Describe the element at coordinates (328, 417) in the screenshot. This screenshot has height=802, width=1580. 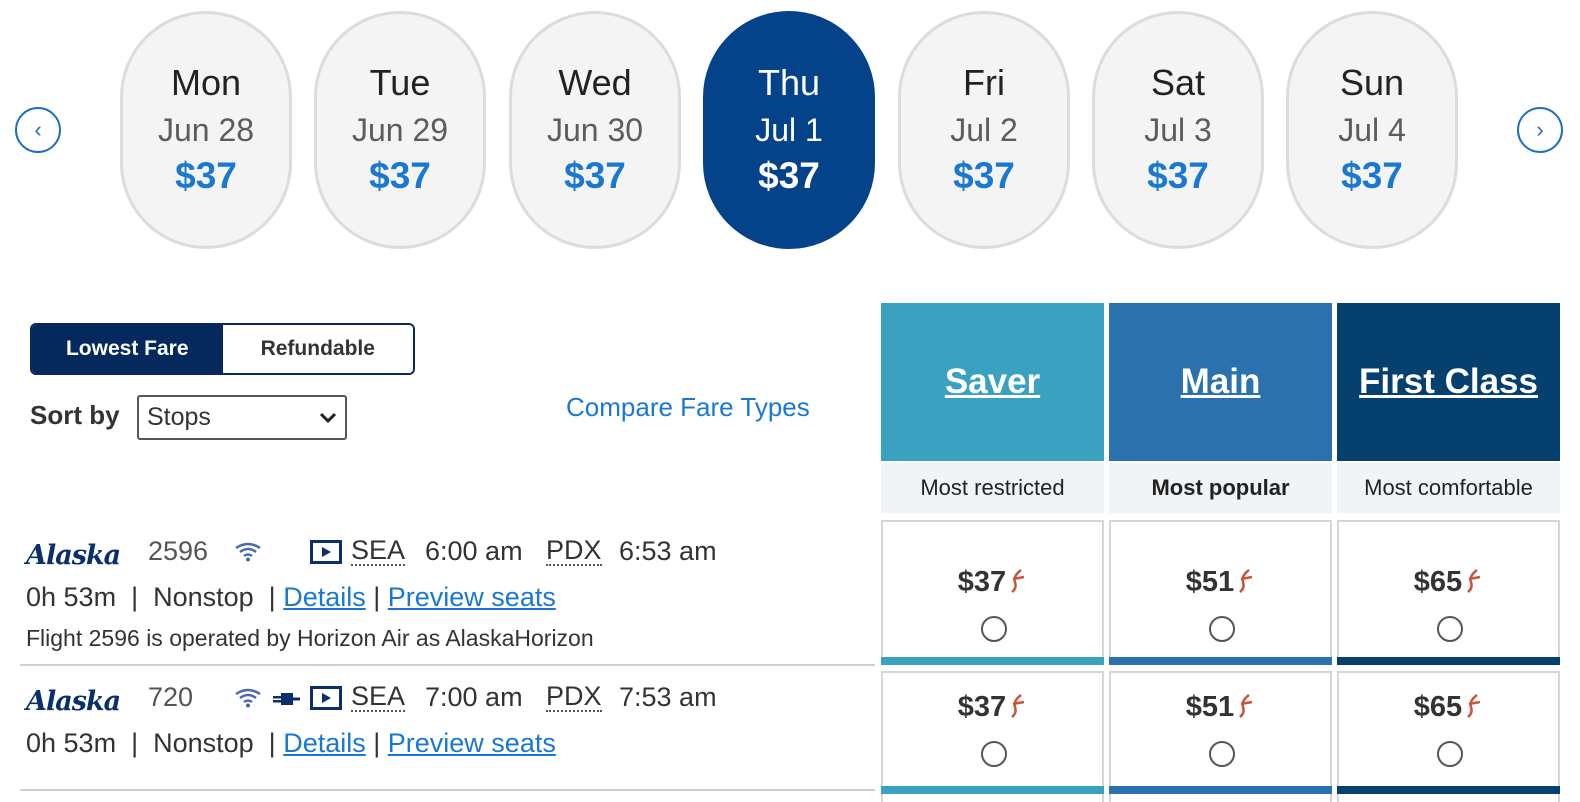
I see `chevron-down-icon` at that location.